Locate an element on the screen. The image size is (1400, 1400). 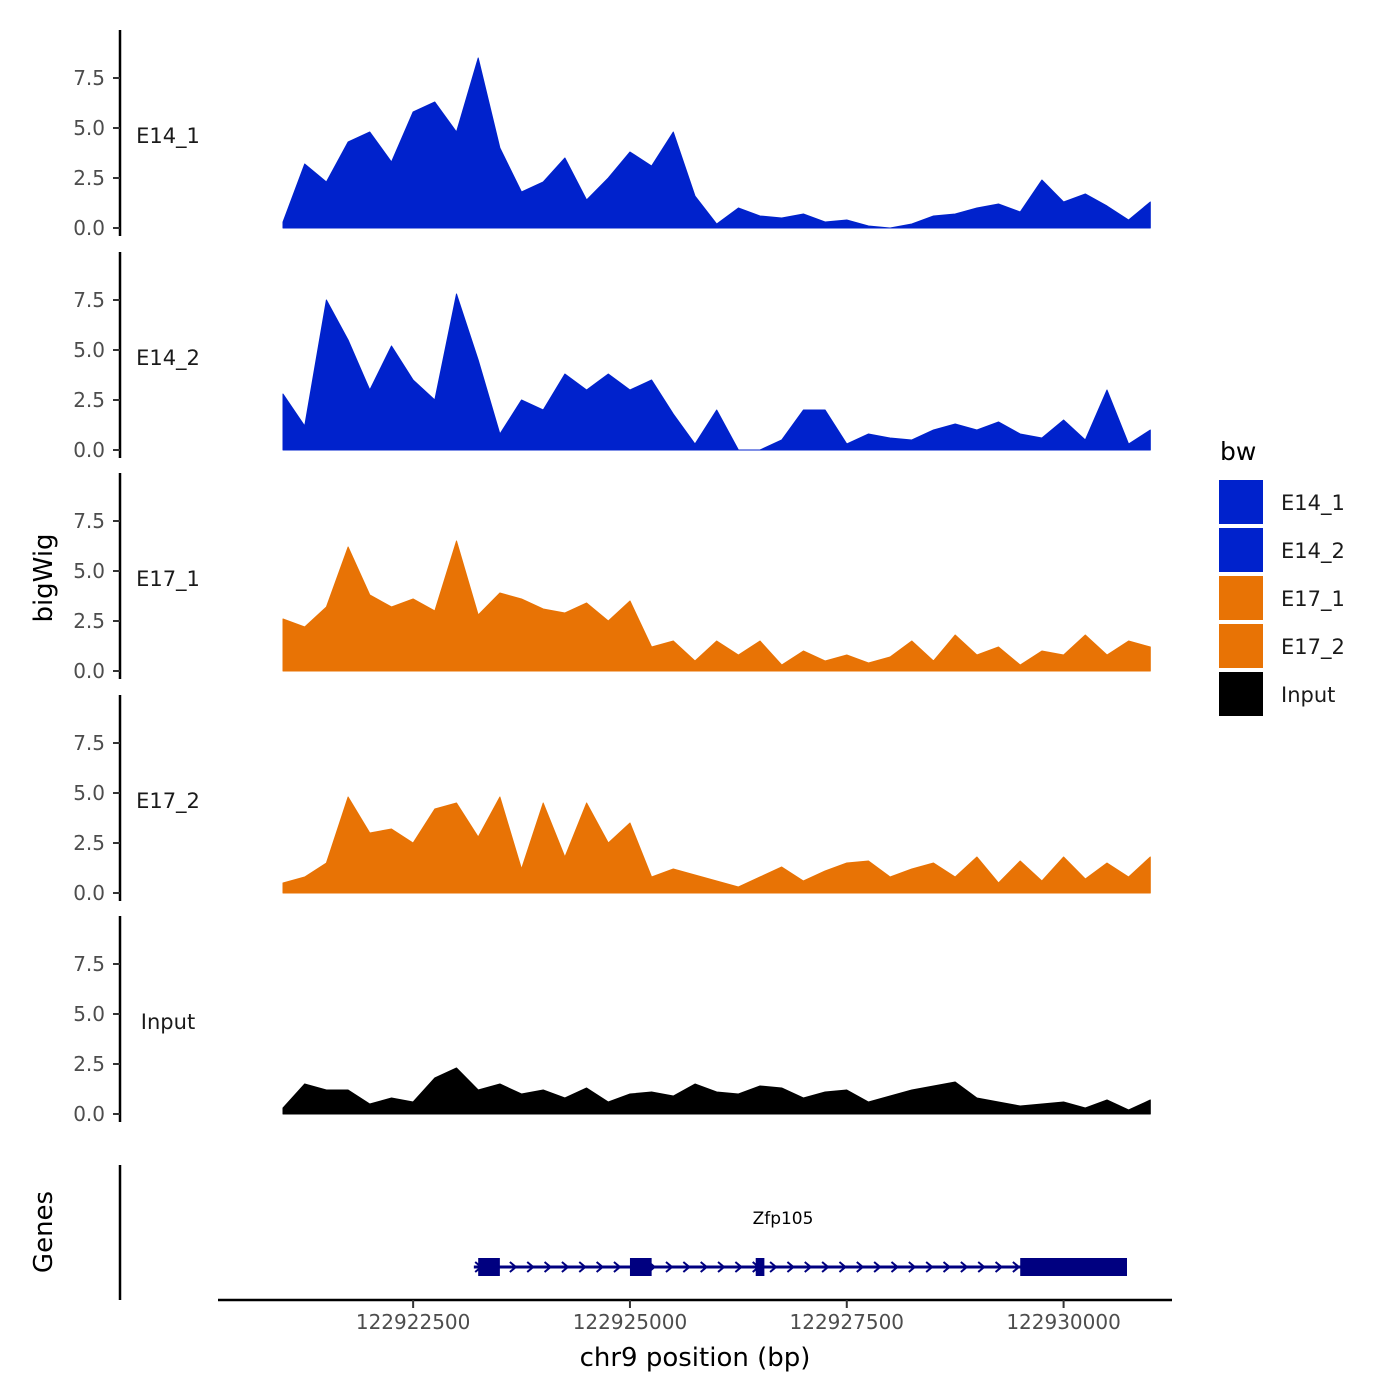
track-E17_2: 0.0 2.5 5.0 7.5 E17_2 is located at coordinates (612, 800).